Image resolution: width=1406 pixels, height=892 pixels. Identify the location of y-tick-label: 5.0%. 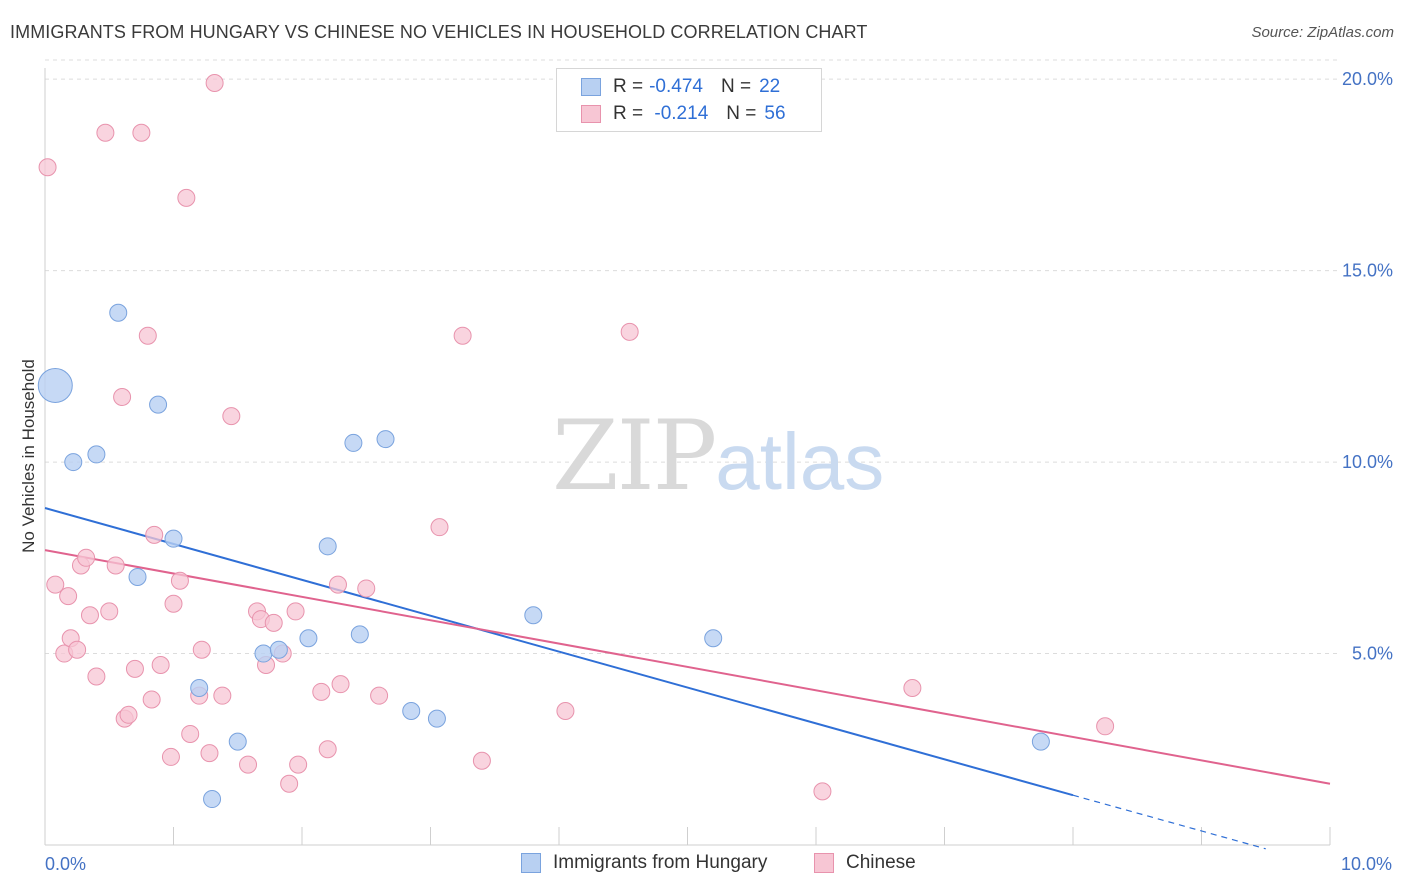
(1372, 654).